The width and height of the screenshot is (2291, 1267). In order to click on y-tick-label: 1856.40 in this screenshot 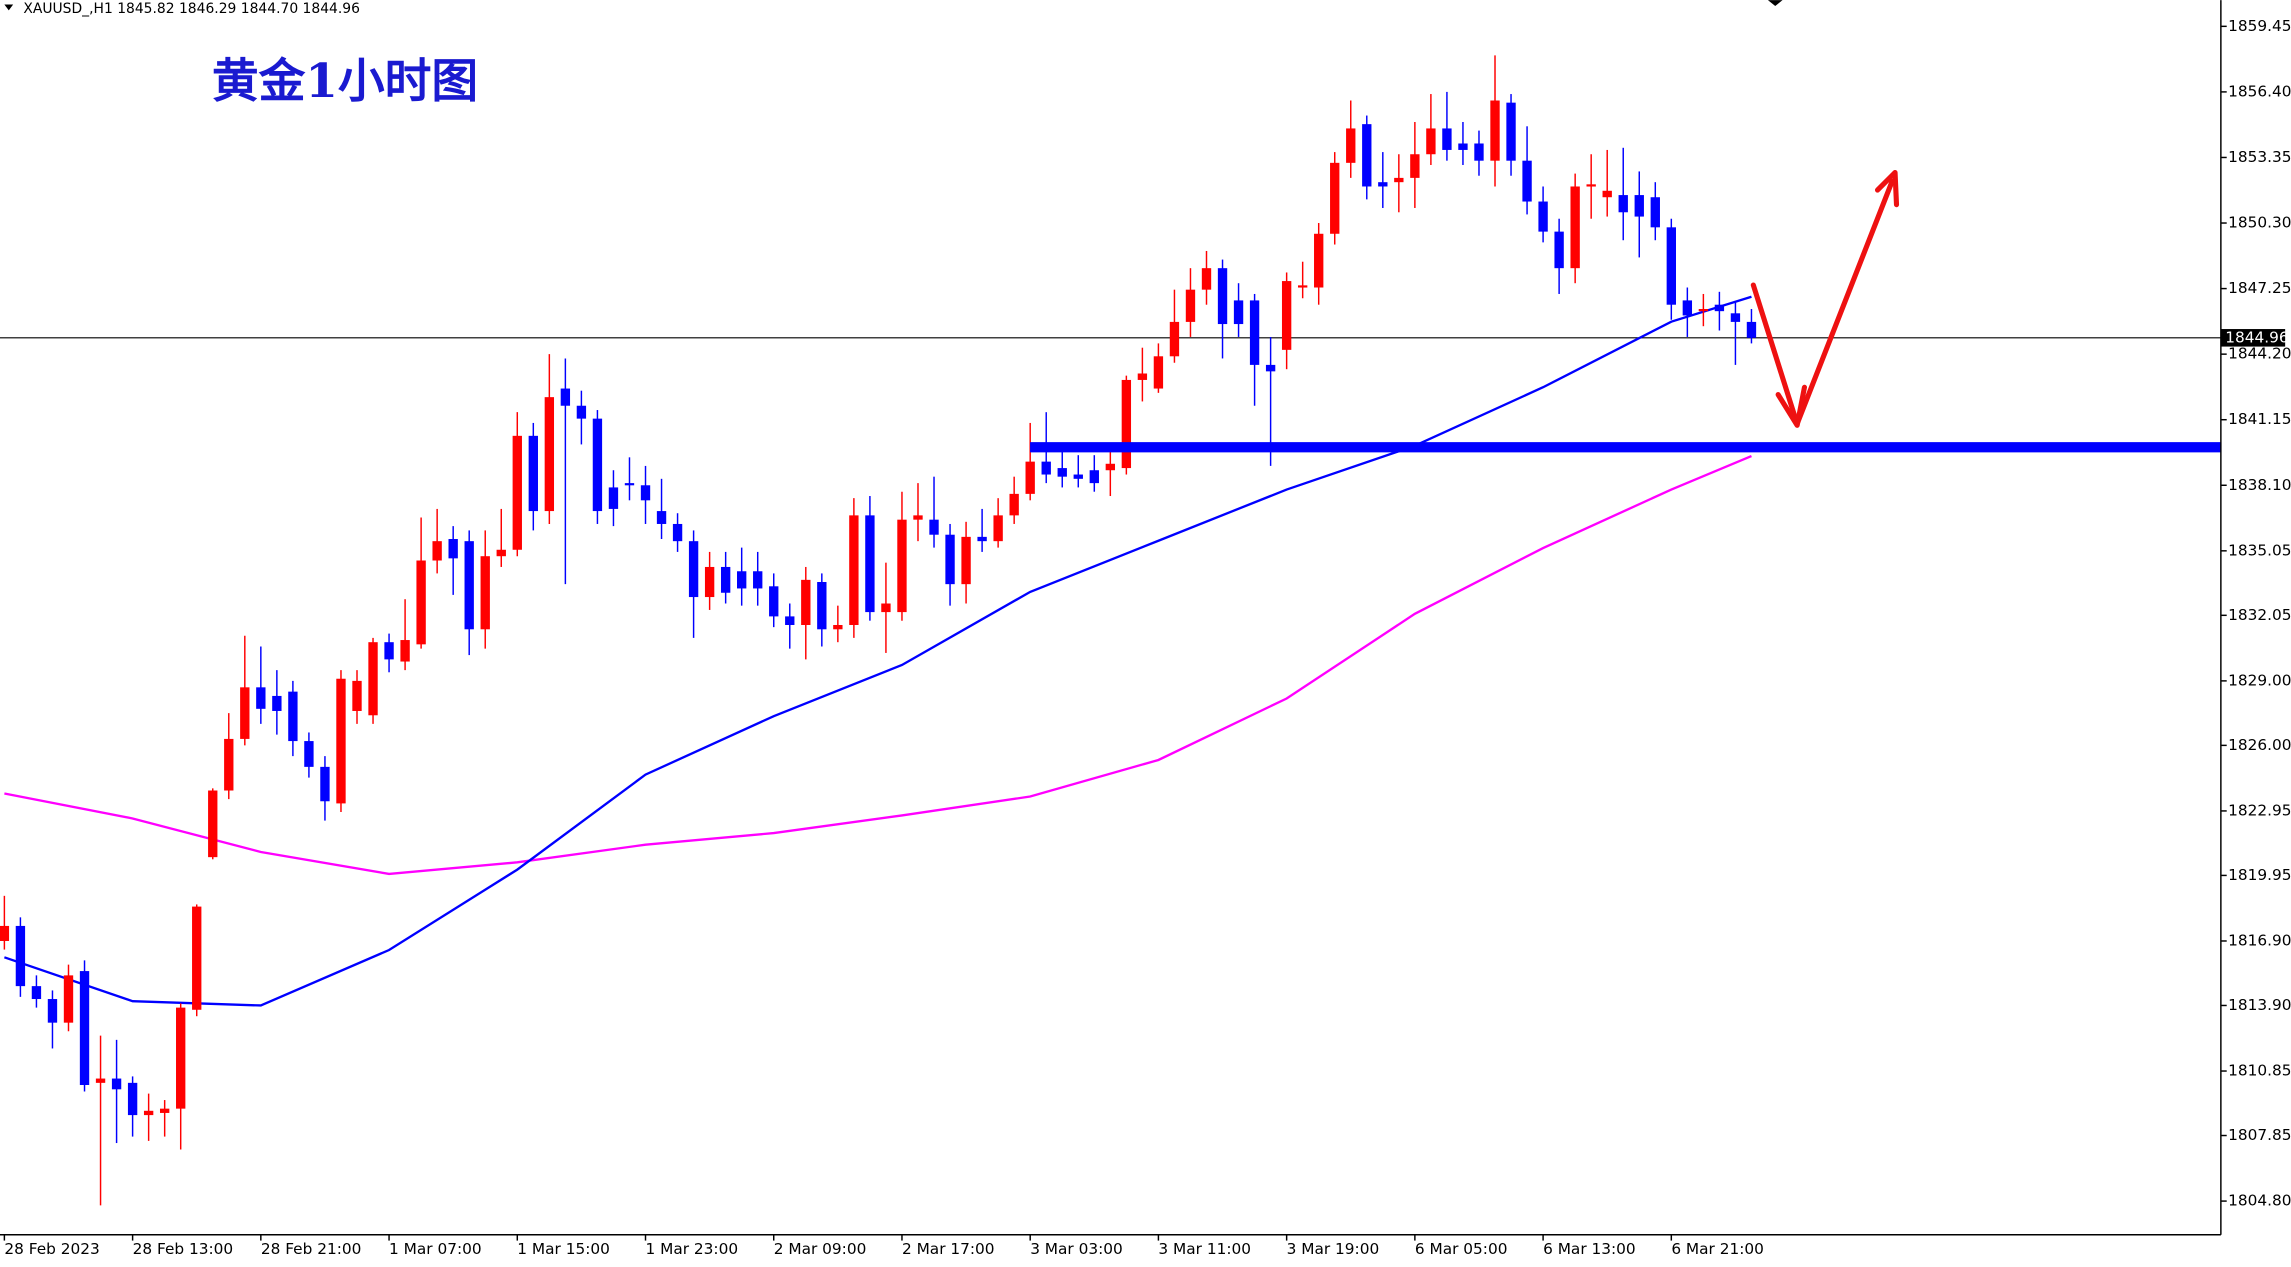, I will do `click(2259, 91)`.